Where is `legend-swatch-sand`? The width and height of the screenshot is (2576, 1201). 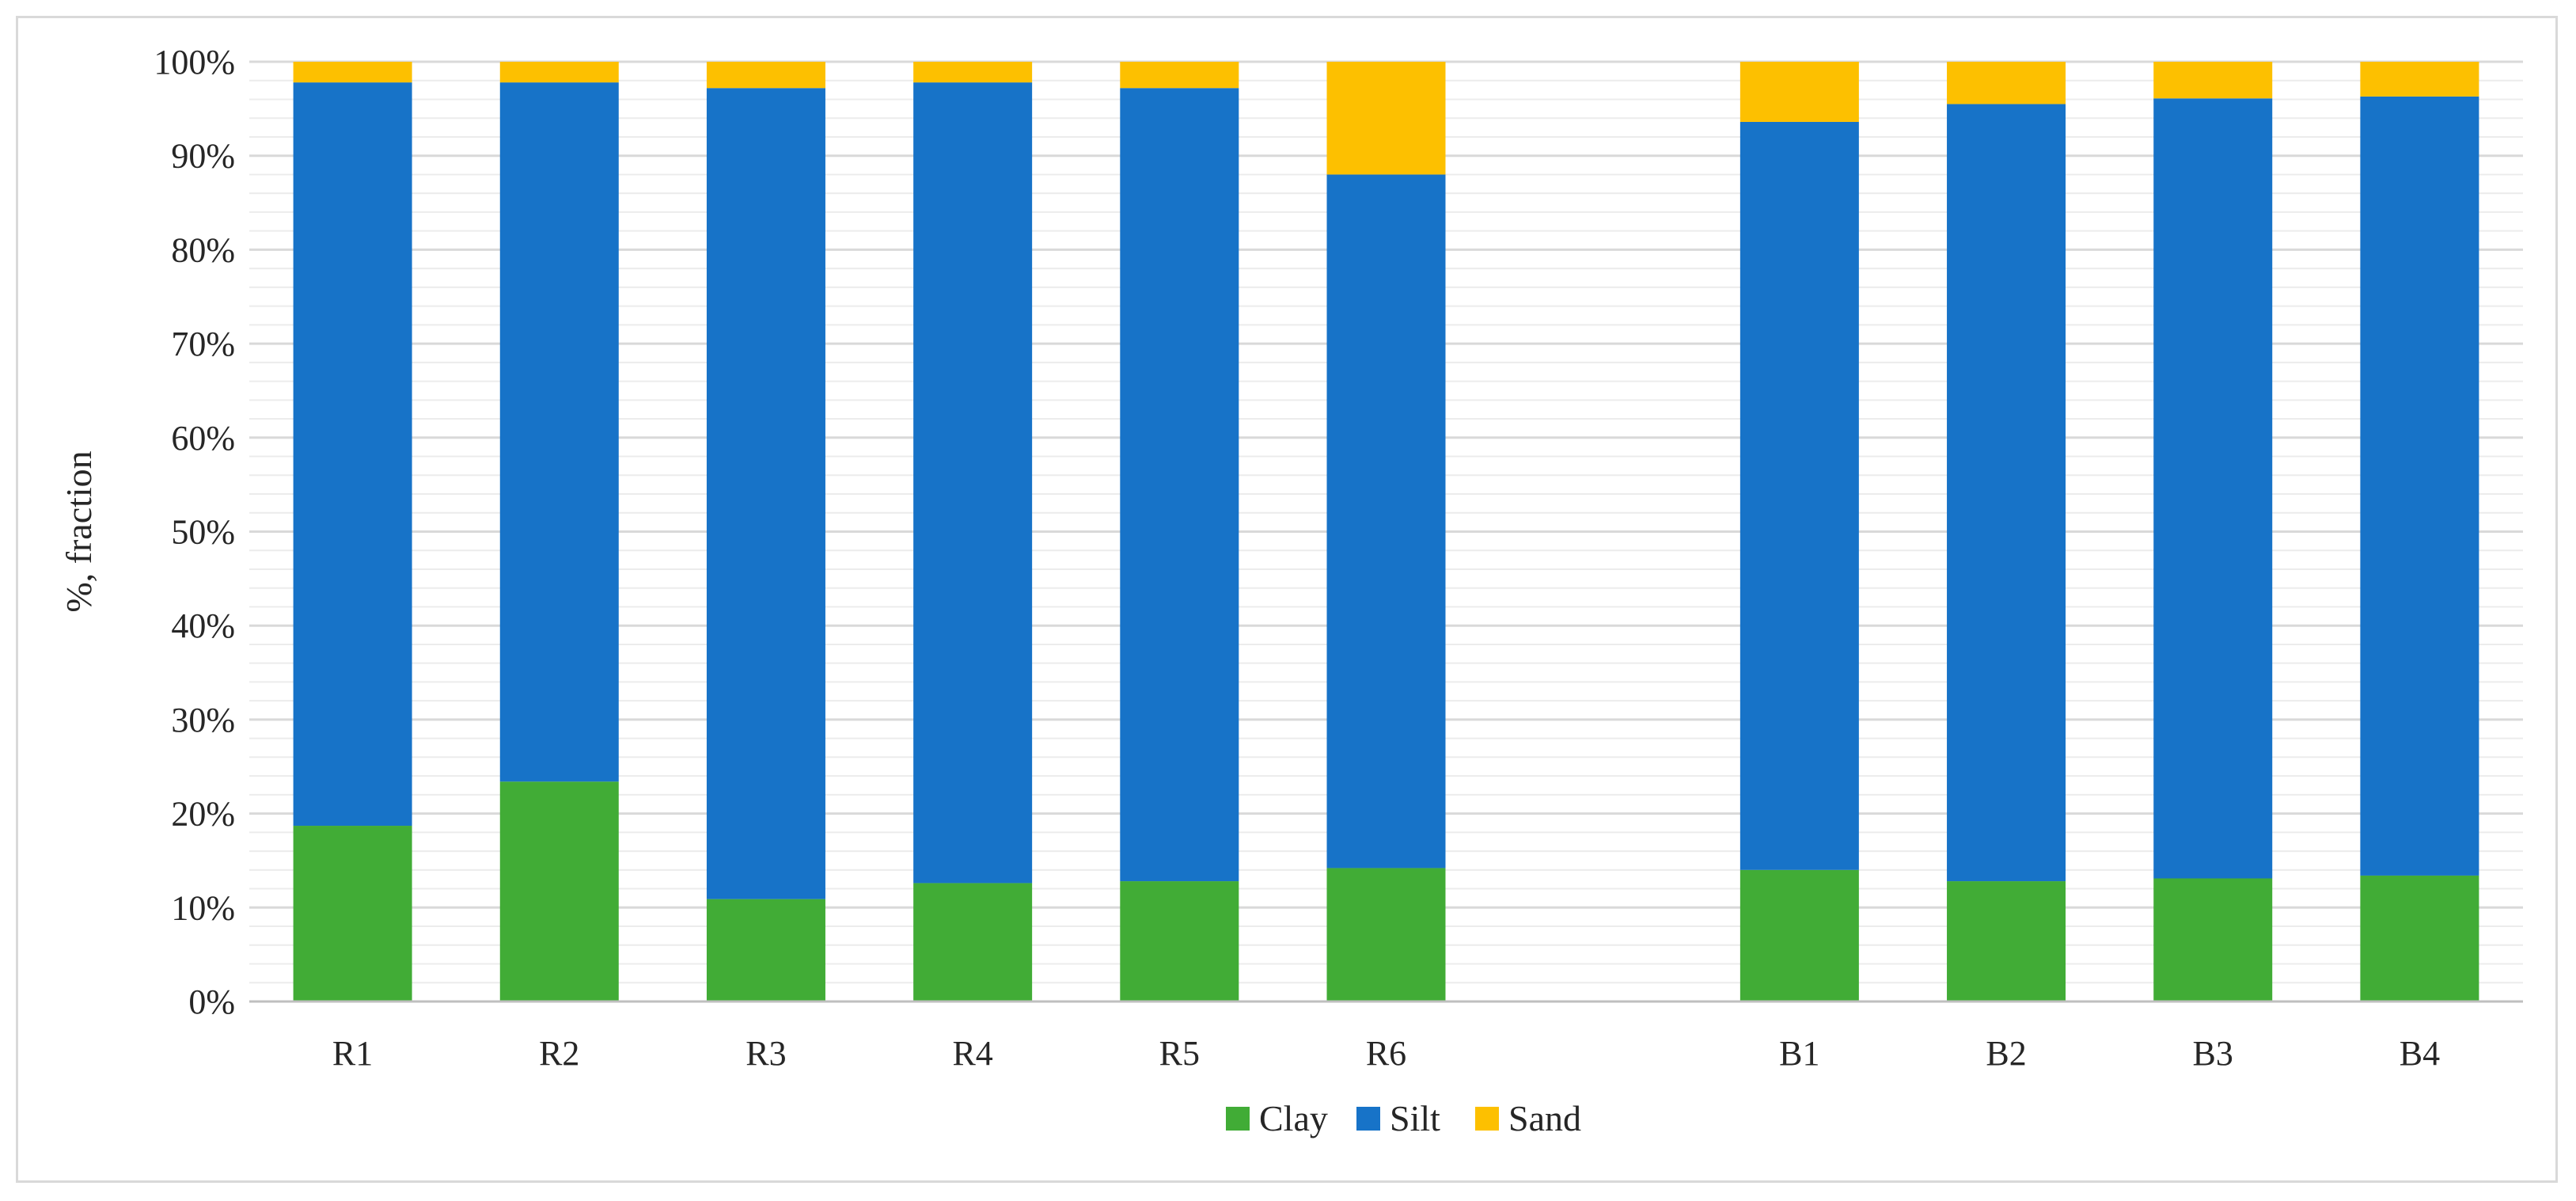 legend-swatch-sand is located at coordinates (1487, 1119).